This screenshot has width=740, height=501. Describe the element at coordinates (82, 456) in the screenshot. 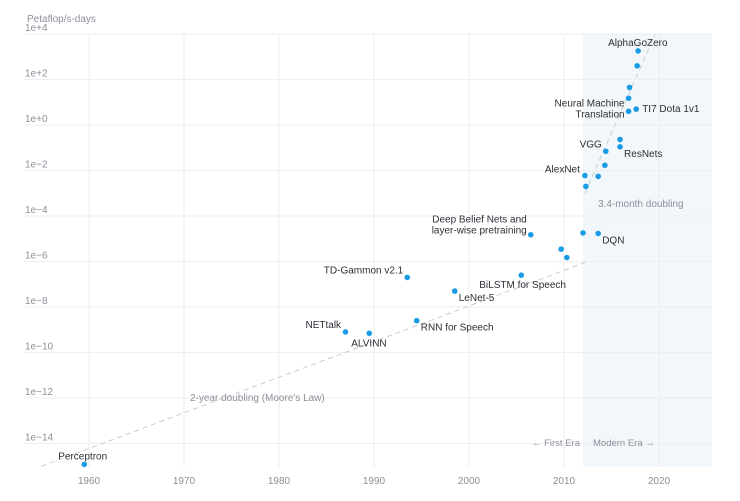

I see `point-label: Perceptron` at that location.